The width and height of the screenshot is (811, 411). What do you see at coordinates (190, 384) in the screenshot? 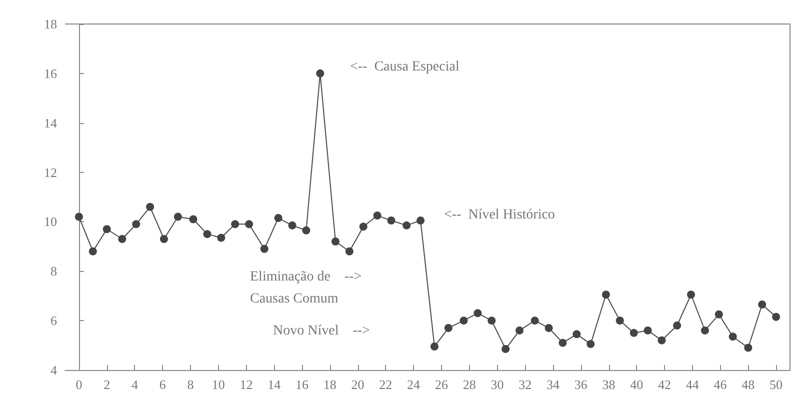
I see `x-tick-label: 8` at bounding box center [190, 384].